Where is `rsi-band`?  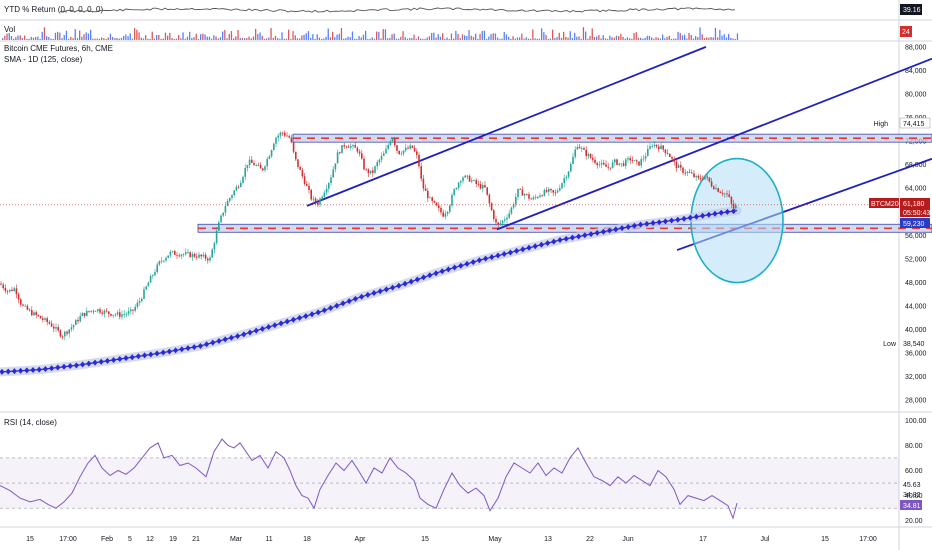
rsi-band is located at coordinates (449, 483).